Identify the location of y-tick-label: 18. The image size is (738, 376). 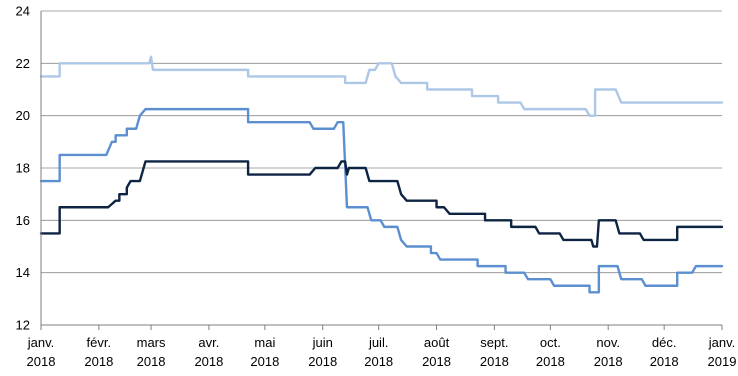
(23, 168).